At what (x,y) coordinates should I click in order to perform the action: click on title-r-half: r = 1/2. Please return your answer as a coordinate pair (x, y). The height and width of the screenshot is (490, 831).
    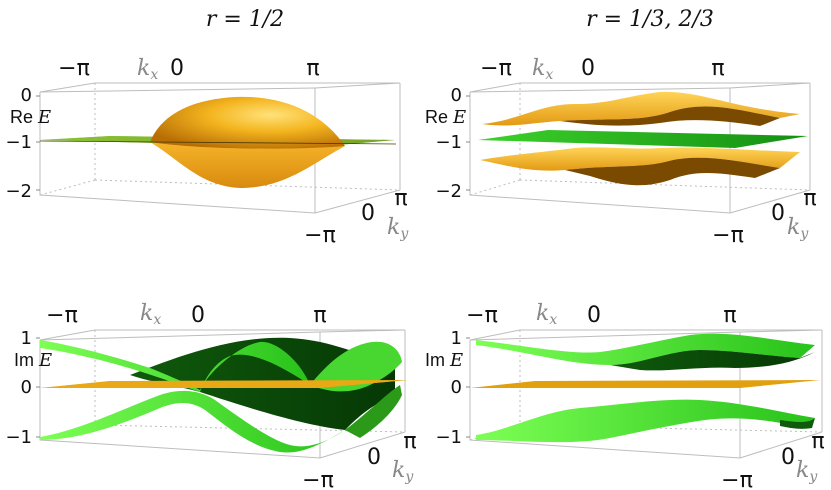
    Looking at the image, I should click on (245, 19).